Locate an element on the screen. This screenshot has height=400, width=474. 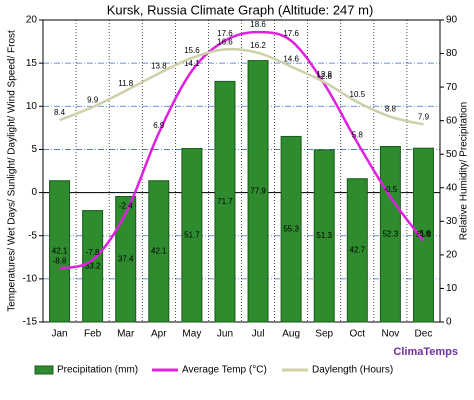
line-value-label: -2.4 is located at coordinates (126, 205).